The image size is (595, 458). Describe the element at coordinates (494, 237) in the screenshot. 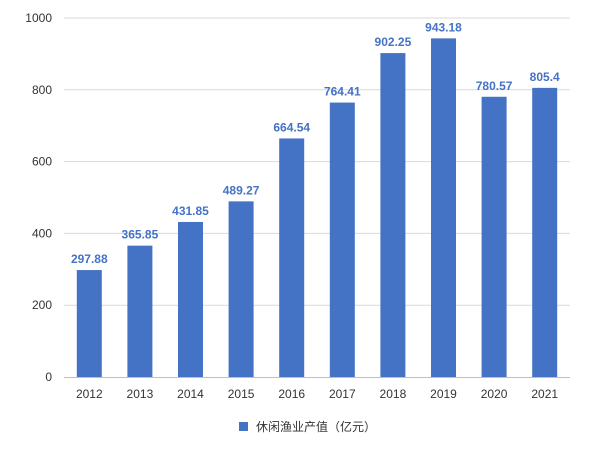

I see `bar-2020` at that location.